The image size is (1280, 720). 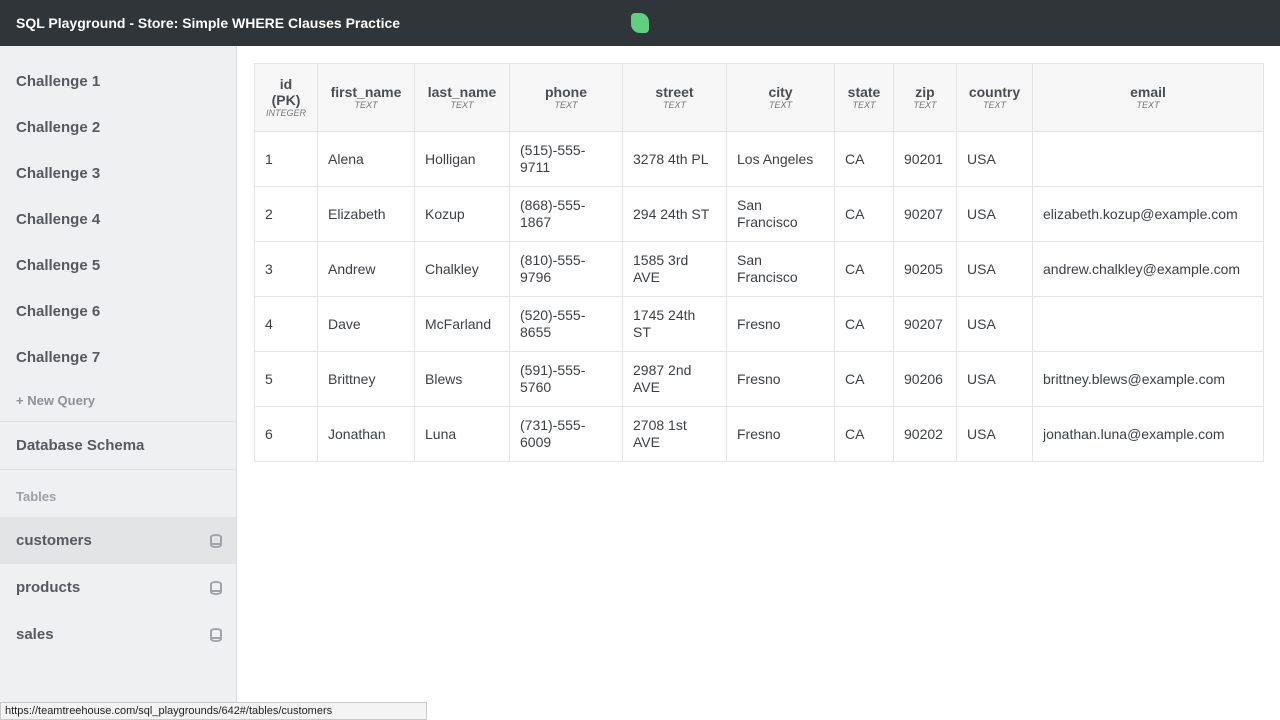 What do you see at coordinates (925, 434) in the screenshot?
I see `table-cell: 90202` at bounding box center [925, 434].